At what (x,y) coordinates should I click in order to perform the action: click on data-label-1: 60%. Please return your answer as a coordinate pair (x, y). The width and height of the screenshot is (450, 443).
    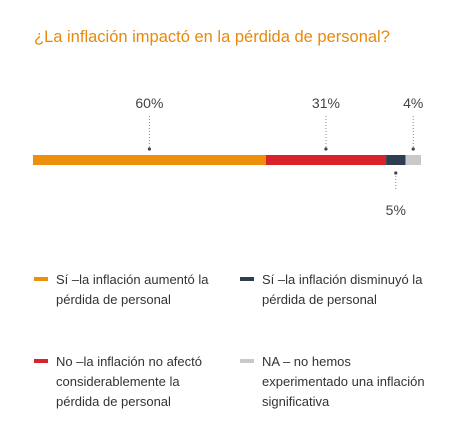
    Looking at the image, I should click on (149, 103).